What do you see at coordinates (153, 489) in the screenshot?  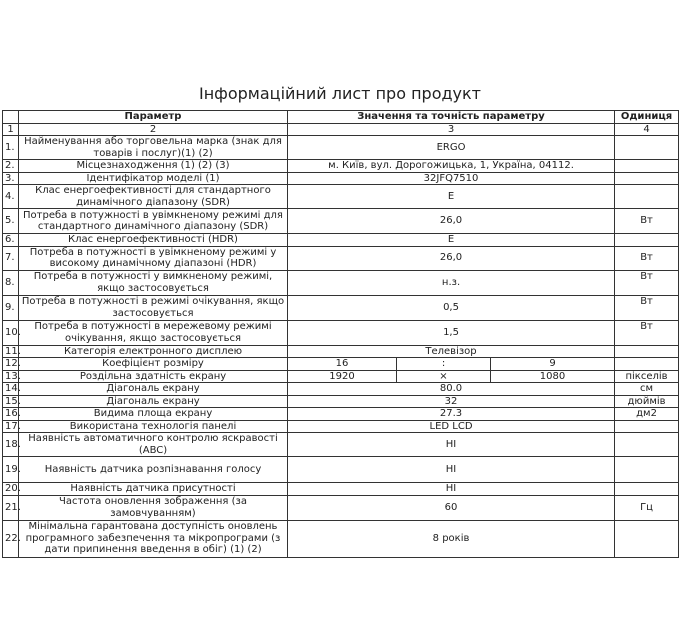 I see `row-parameter: Наявність датчика присутності` at bounding box center [153, 489].